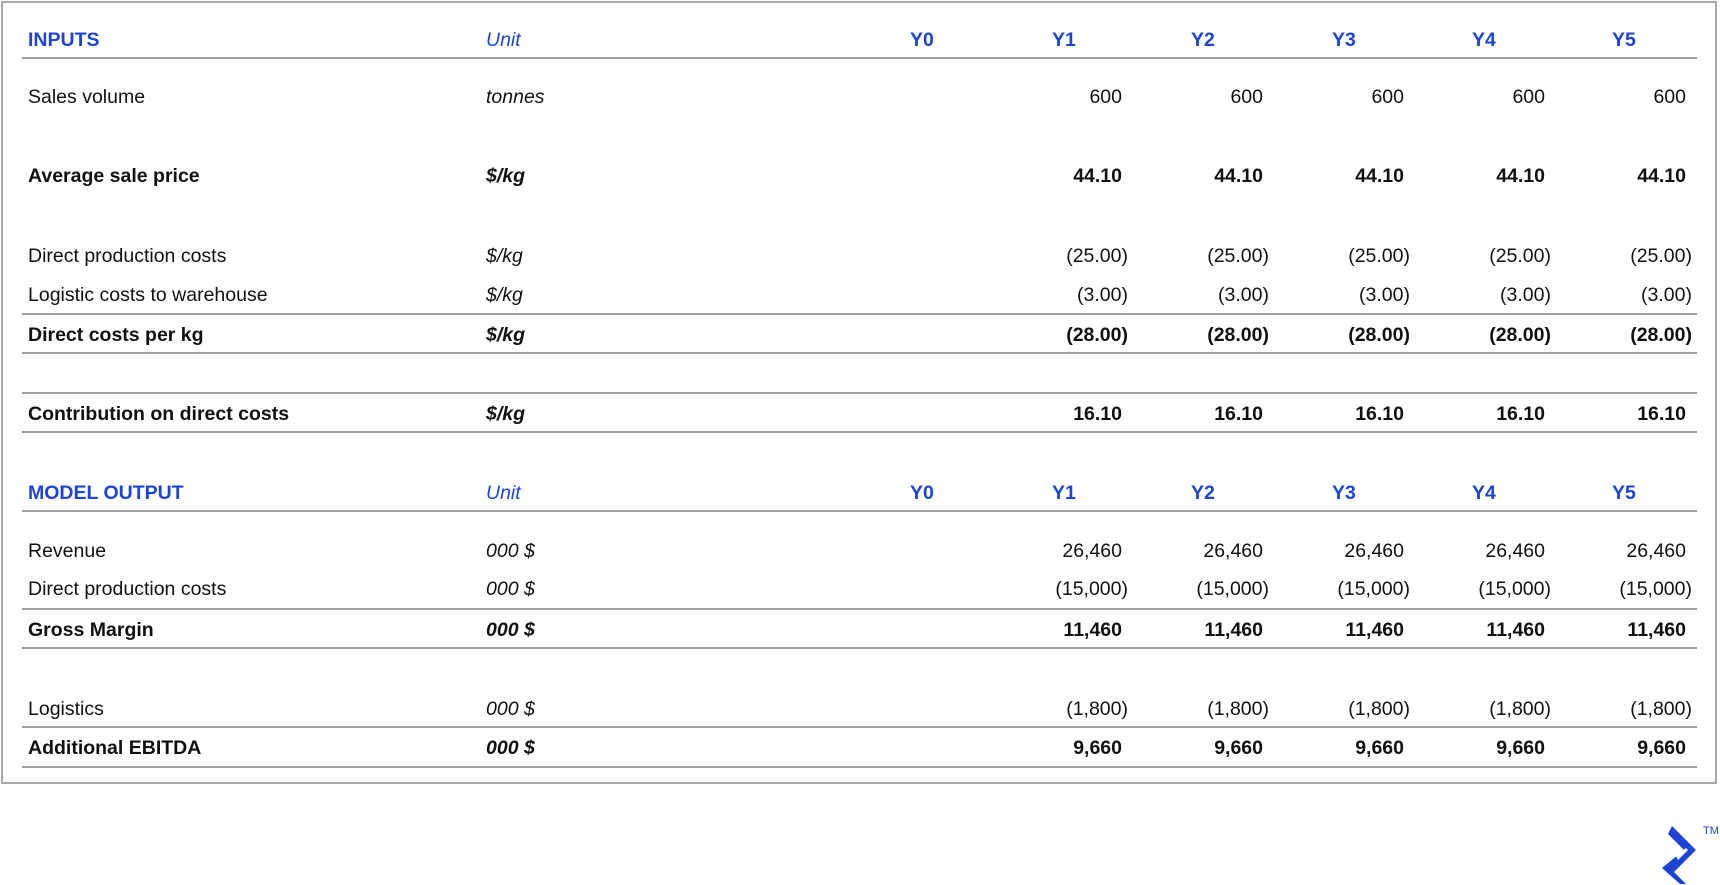  I want to click on cell-y2: (25.00), so click(1238, 256).